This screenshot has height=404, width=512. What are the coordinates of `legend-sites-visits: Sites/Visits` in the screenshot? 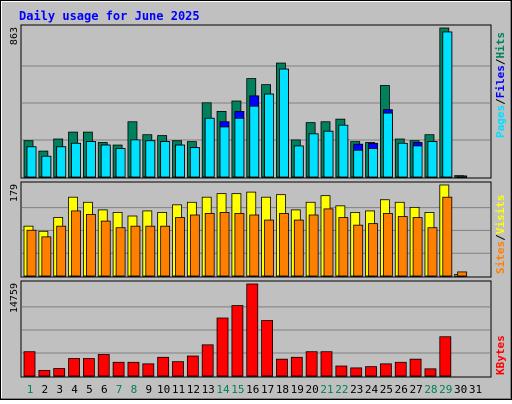 It's located at (500, 235).